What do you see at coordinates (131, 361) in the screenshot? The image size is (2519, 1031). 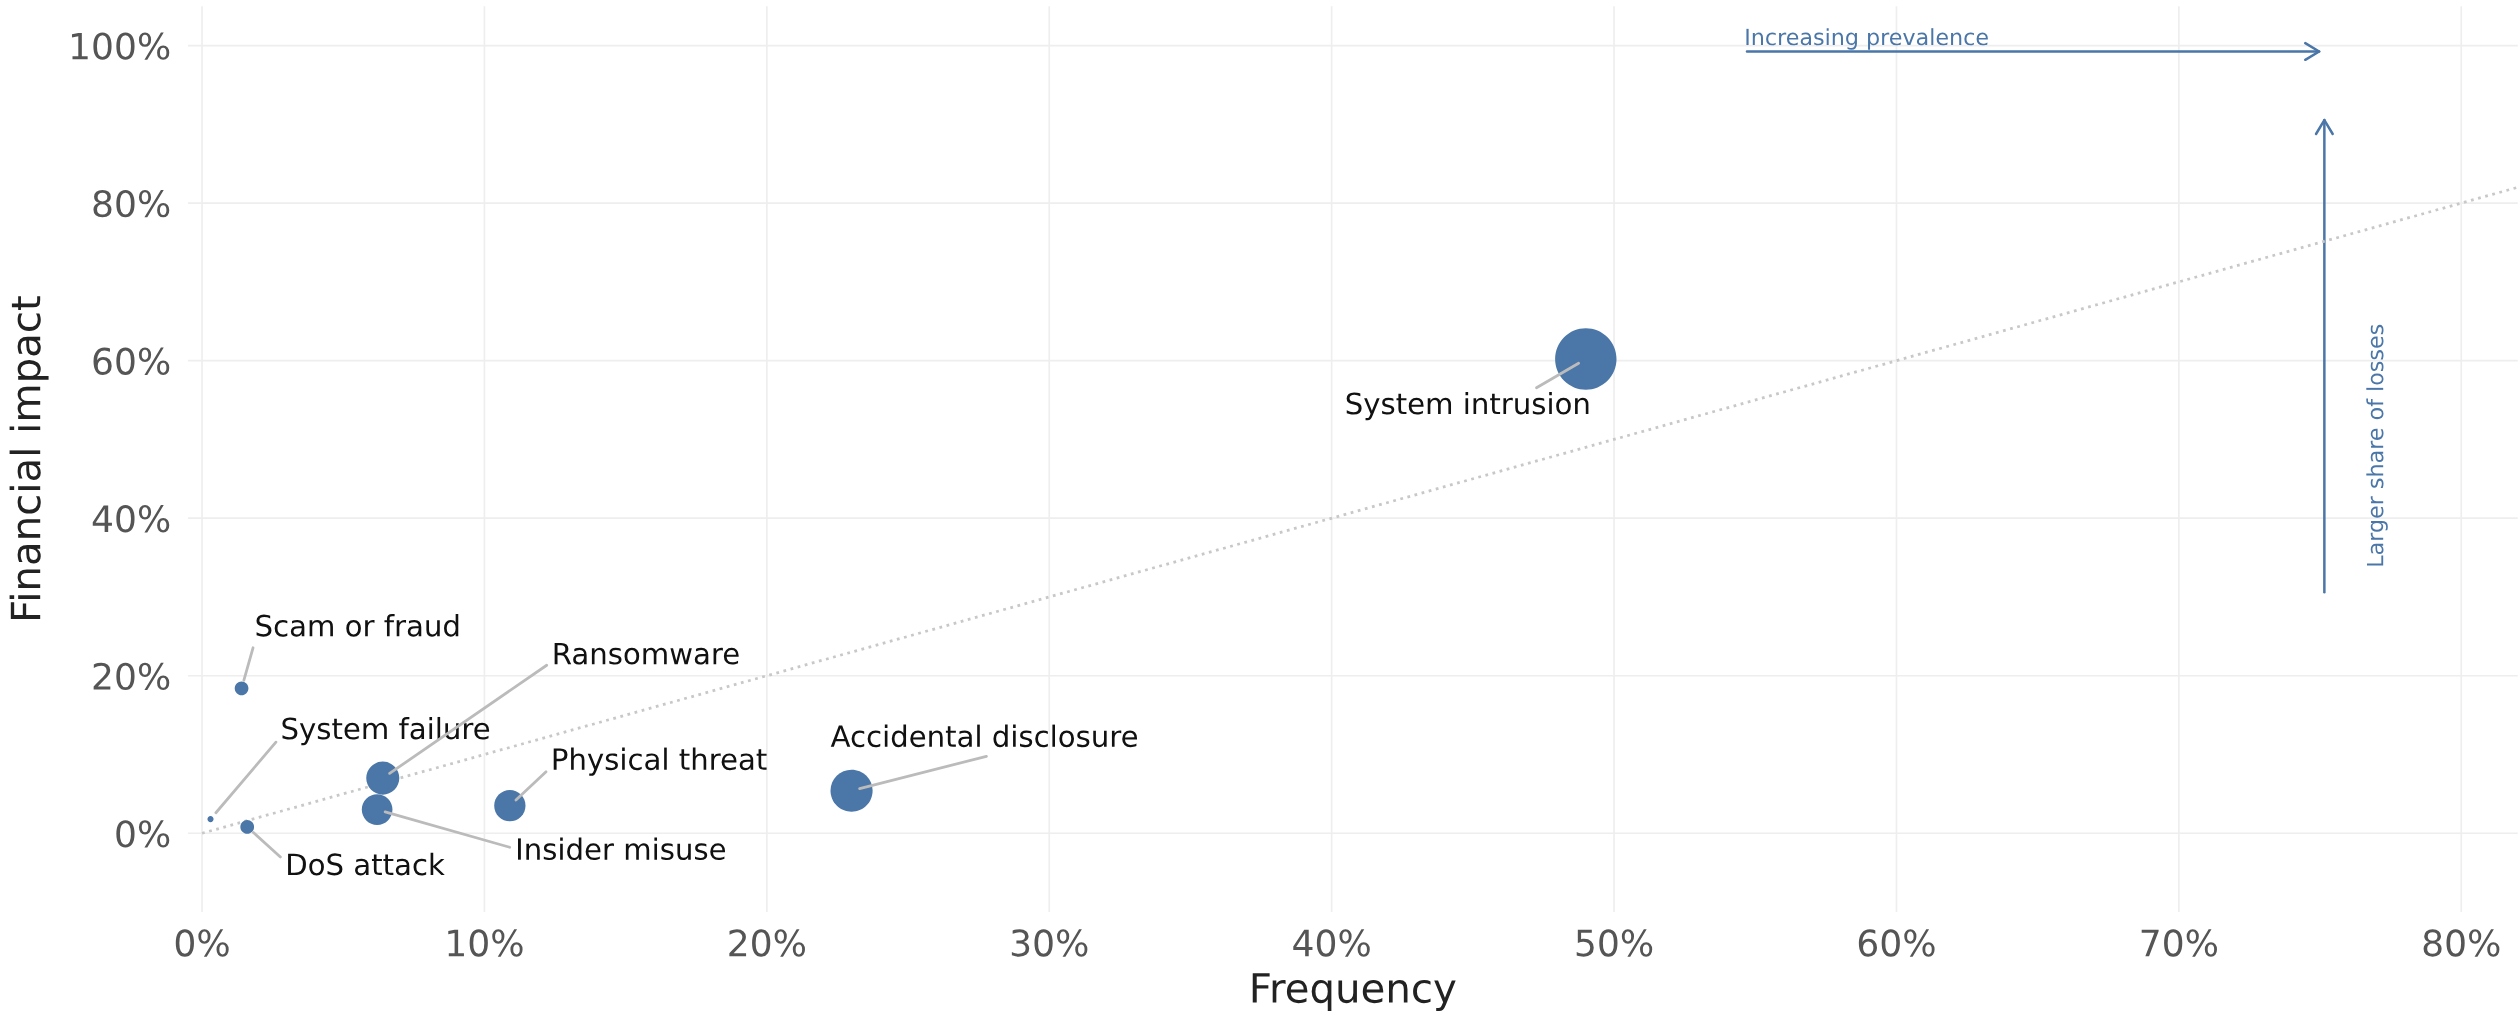 I see `y-tick-label: 60%` at bounding box center [131, 361].